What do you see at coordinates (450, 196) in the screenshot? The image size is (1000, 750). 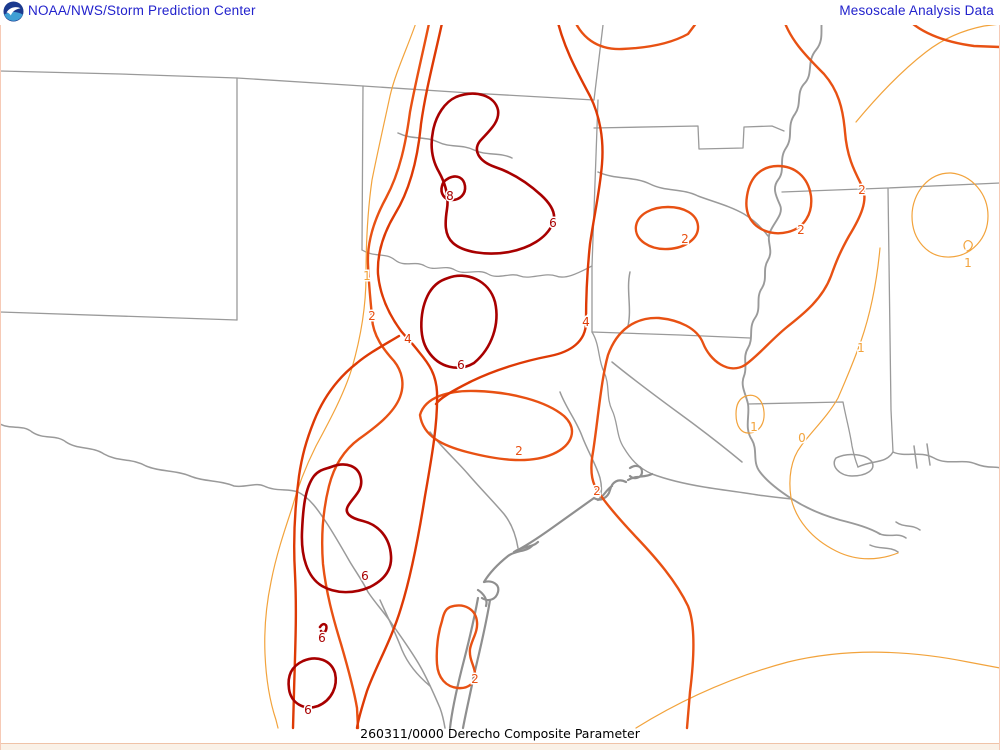 I see `contour-label: 8` at bounding box center [450, 196].